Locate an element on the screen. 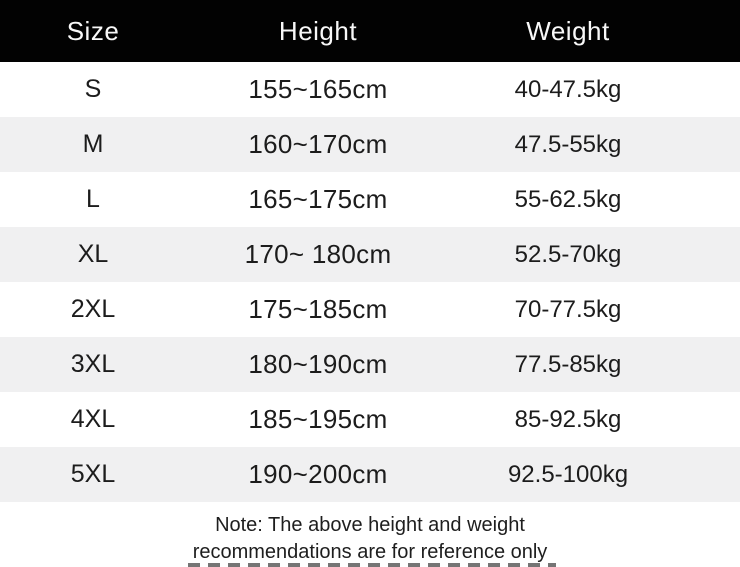 This screenshot has height=567, width=740. table-row-4xl: 4XL 185~195cm 85-92.5kg is located at coordinates (370, 419).